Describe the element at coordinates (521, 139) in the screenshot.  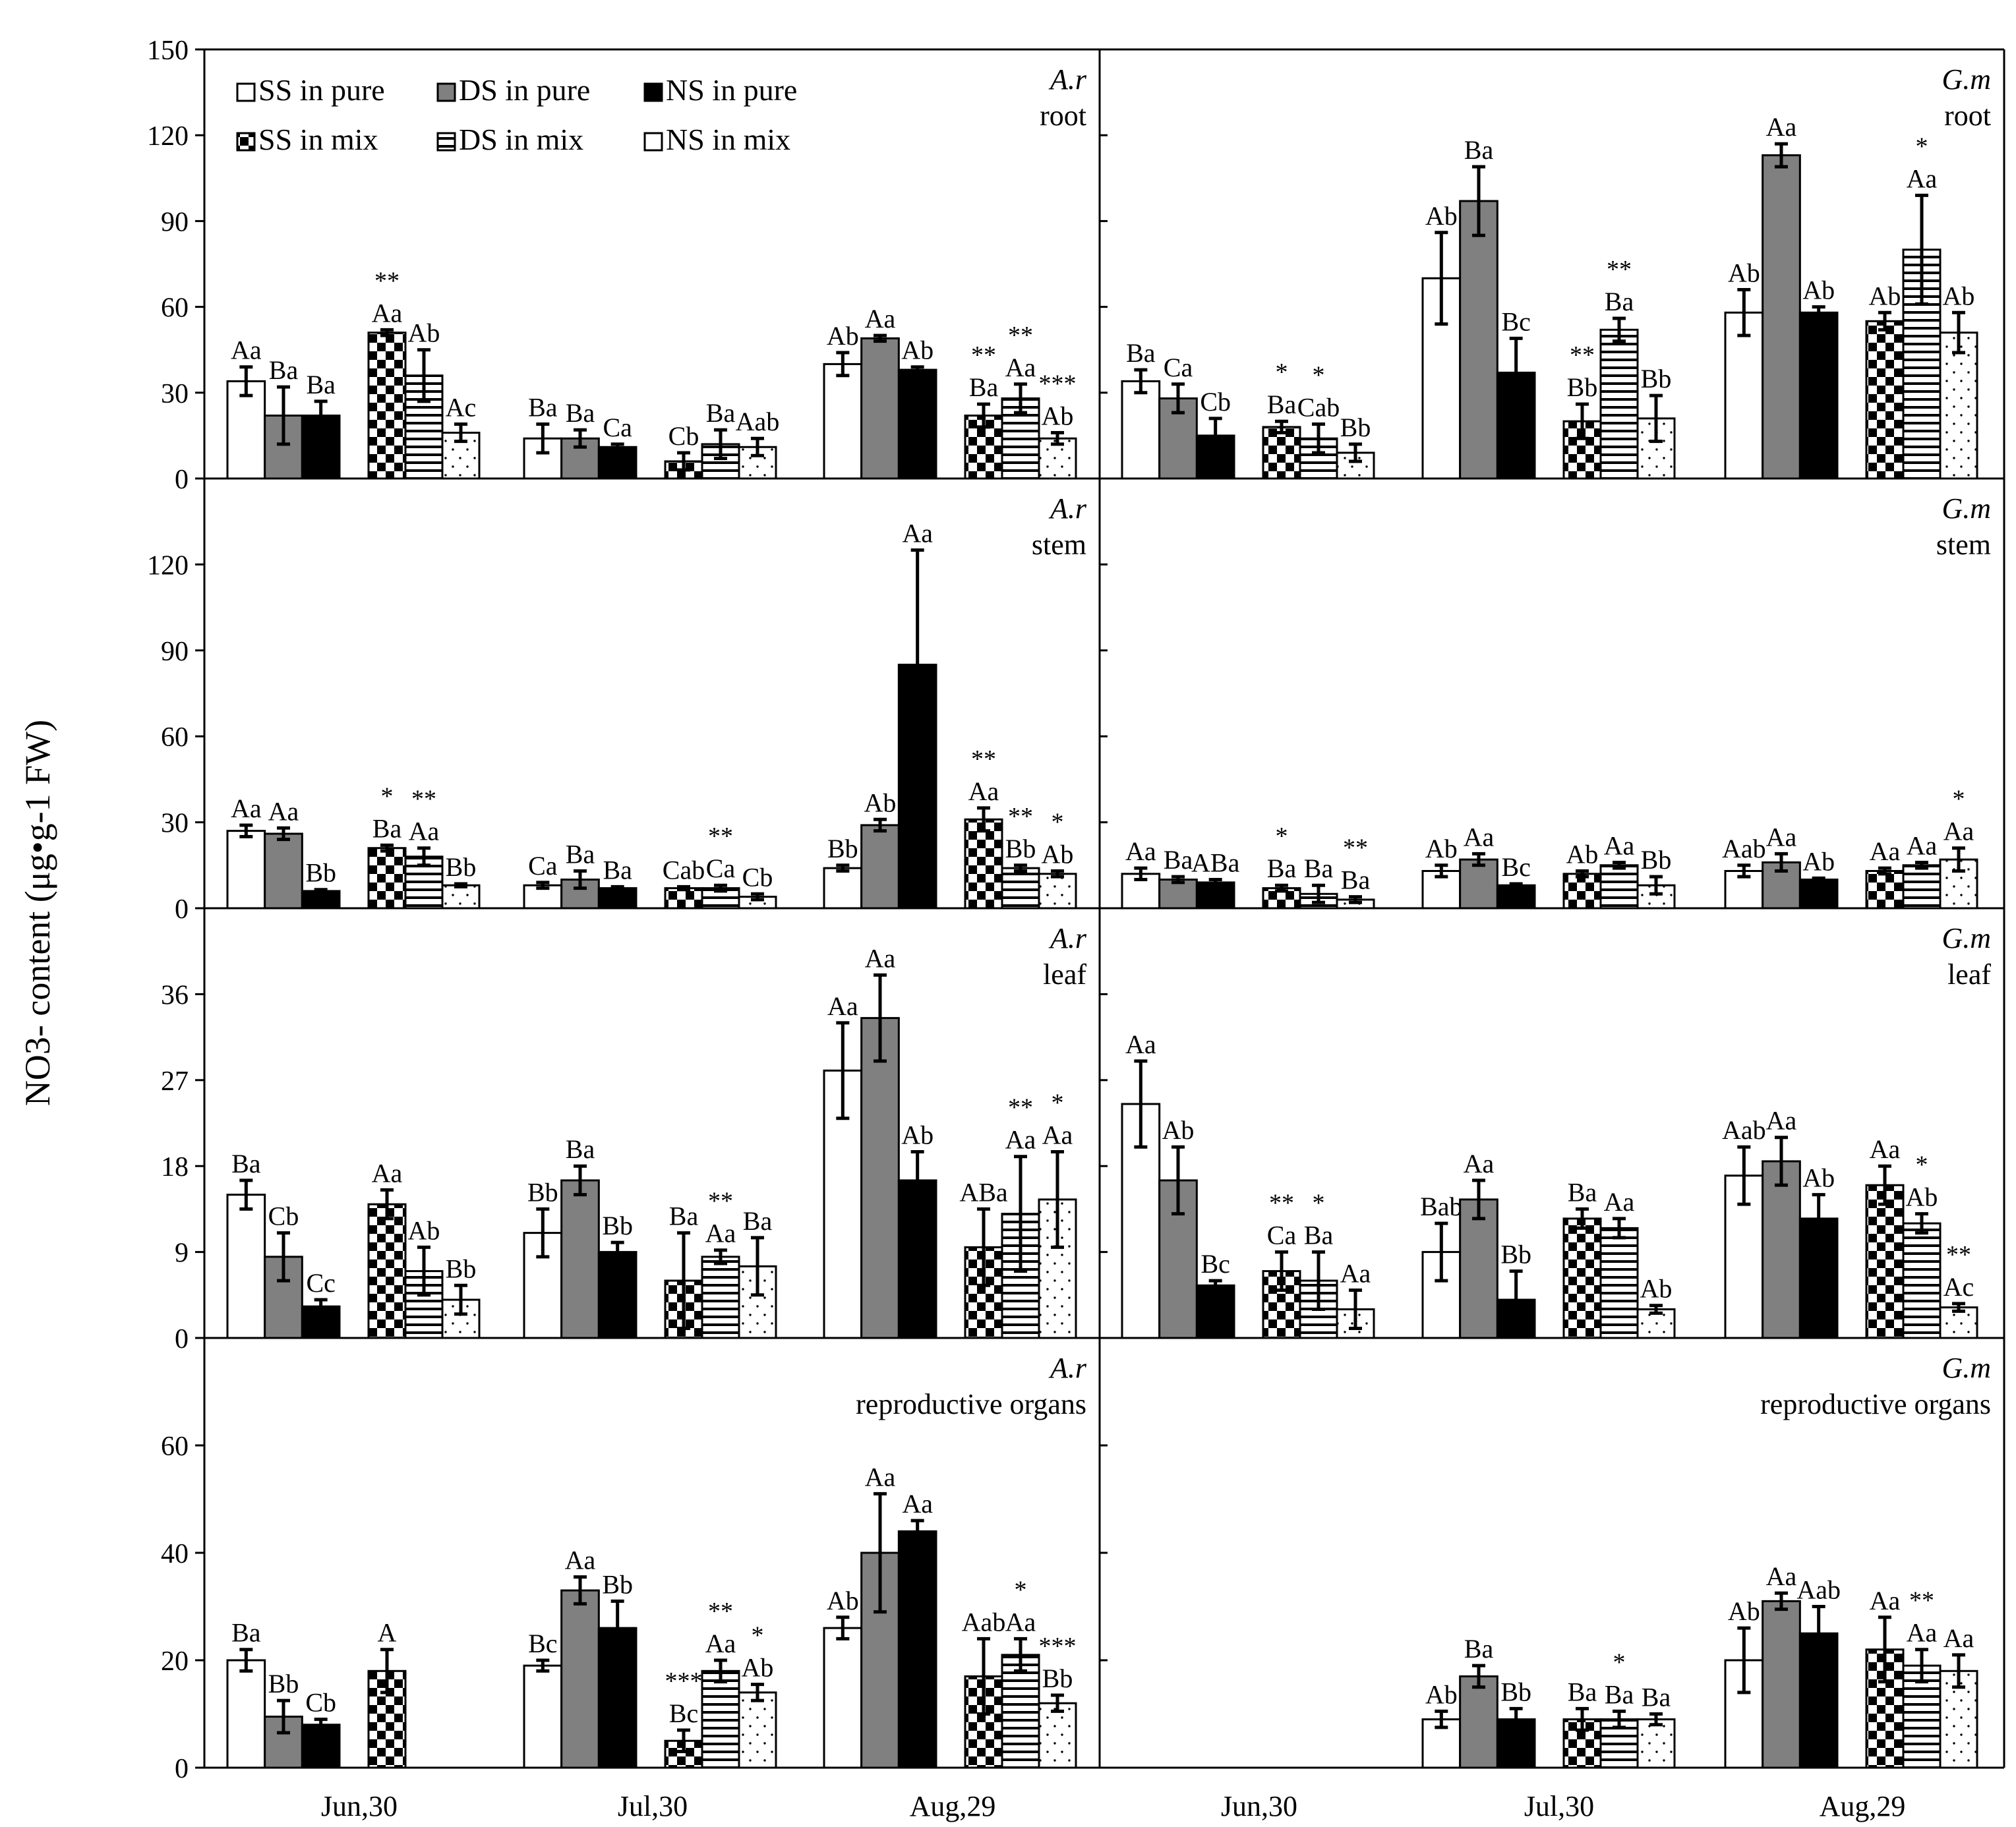
I see `legend-label-ds-mix: DS in mix` at that location.